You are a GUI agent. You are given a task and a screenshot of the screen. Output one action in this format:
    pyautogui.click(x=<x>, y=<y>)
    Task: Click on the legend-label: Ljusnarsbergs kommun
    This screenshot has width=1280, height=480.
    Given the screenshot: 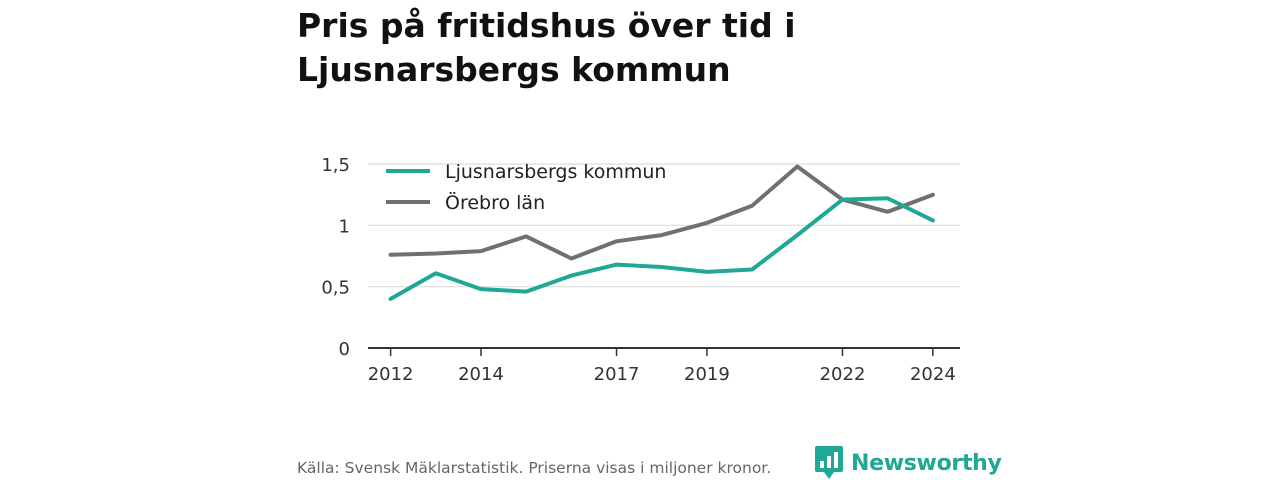 What is the action you would take?
    pyautogui.click(x=555, y=172)
    